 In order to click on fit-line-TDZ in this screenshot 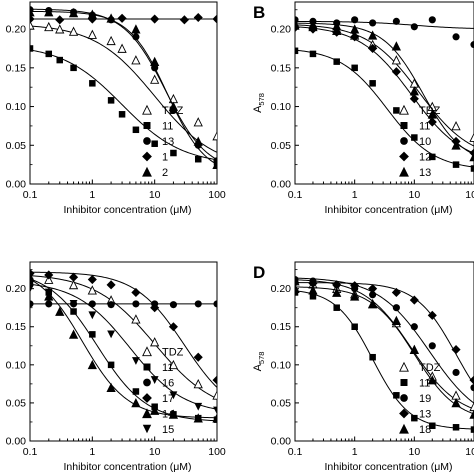, I will do `click(123, 89)`.